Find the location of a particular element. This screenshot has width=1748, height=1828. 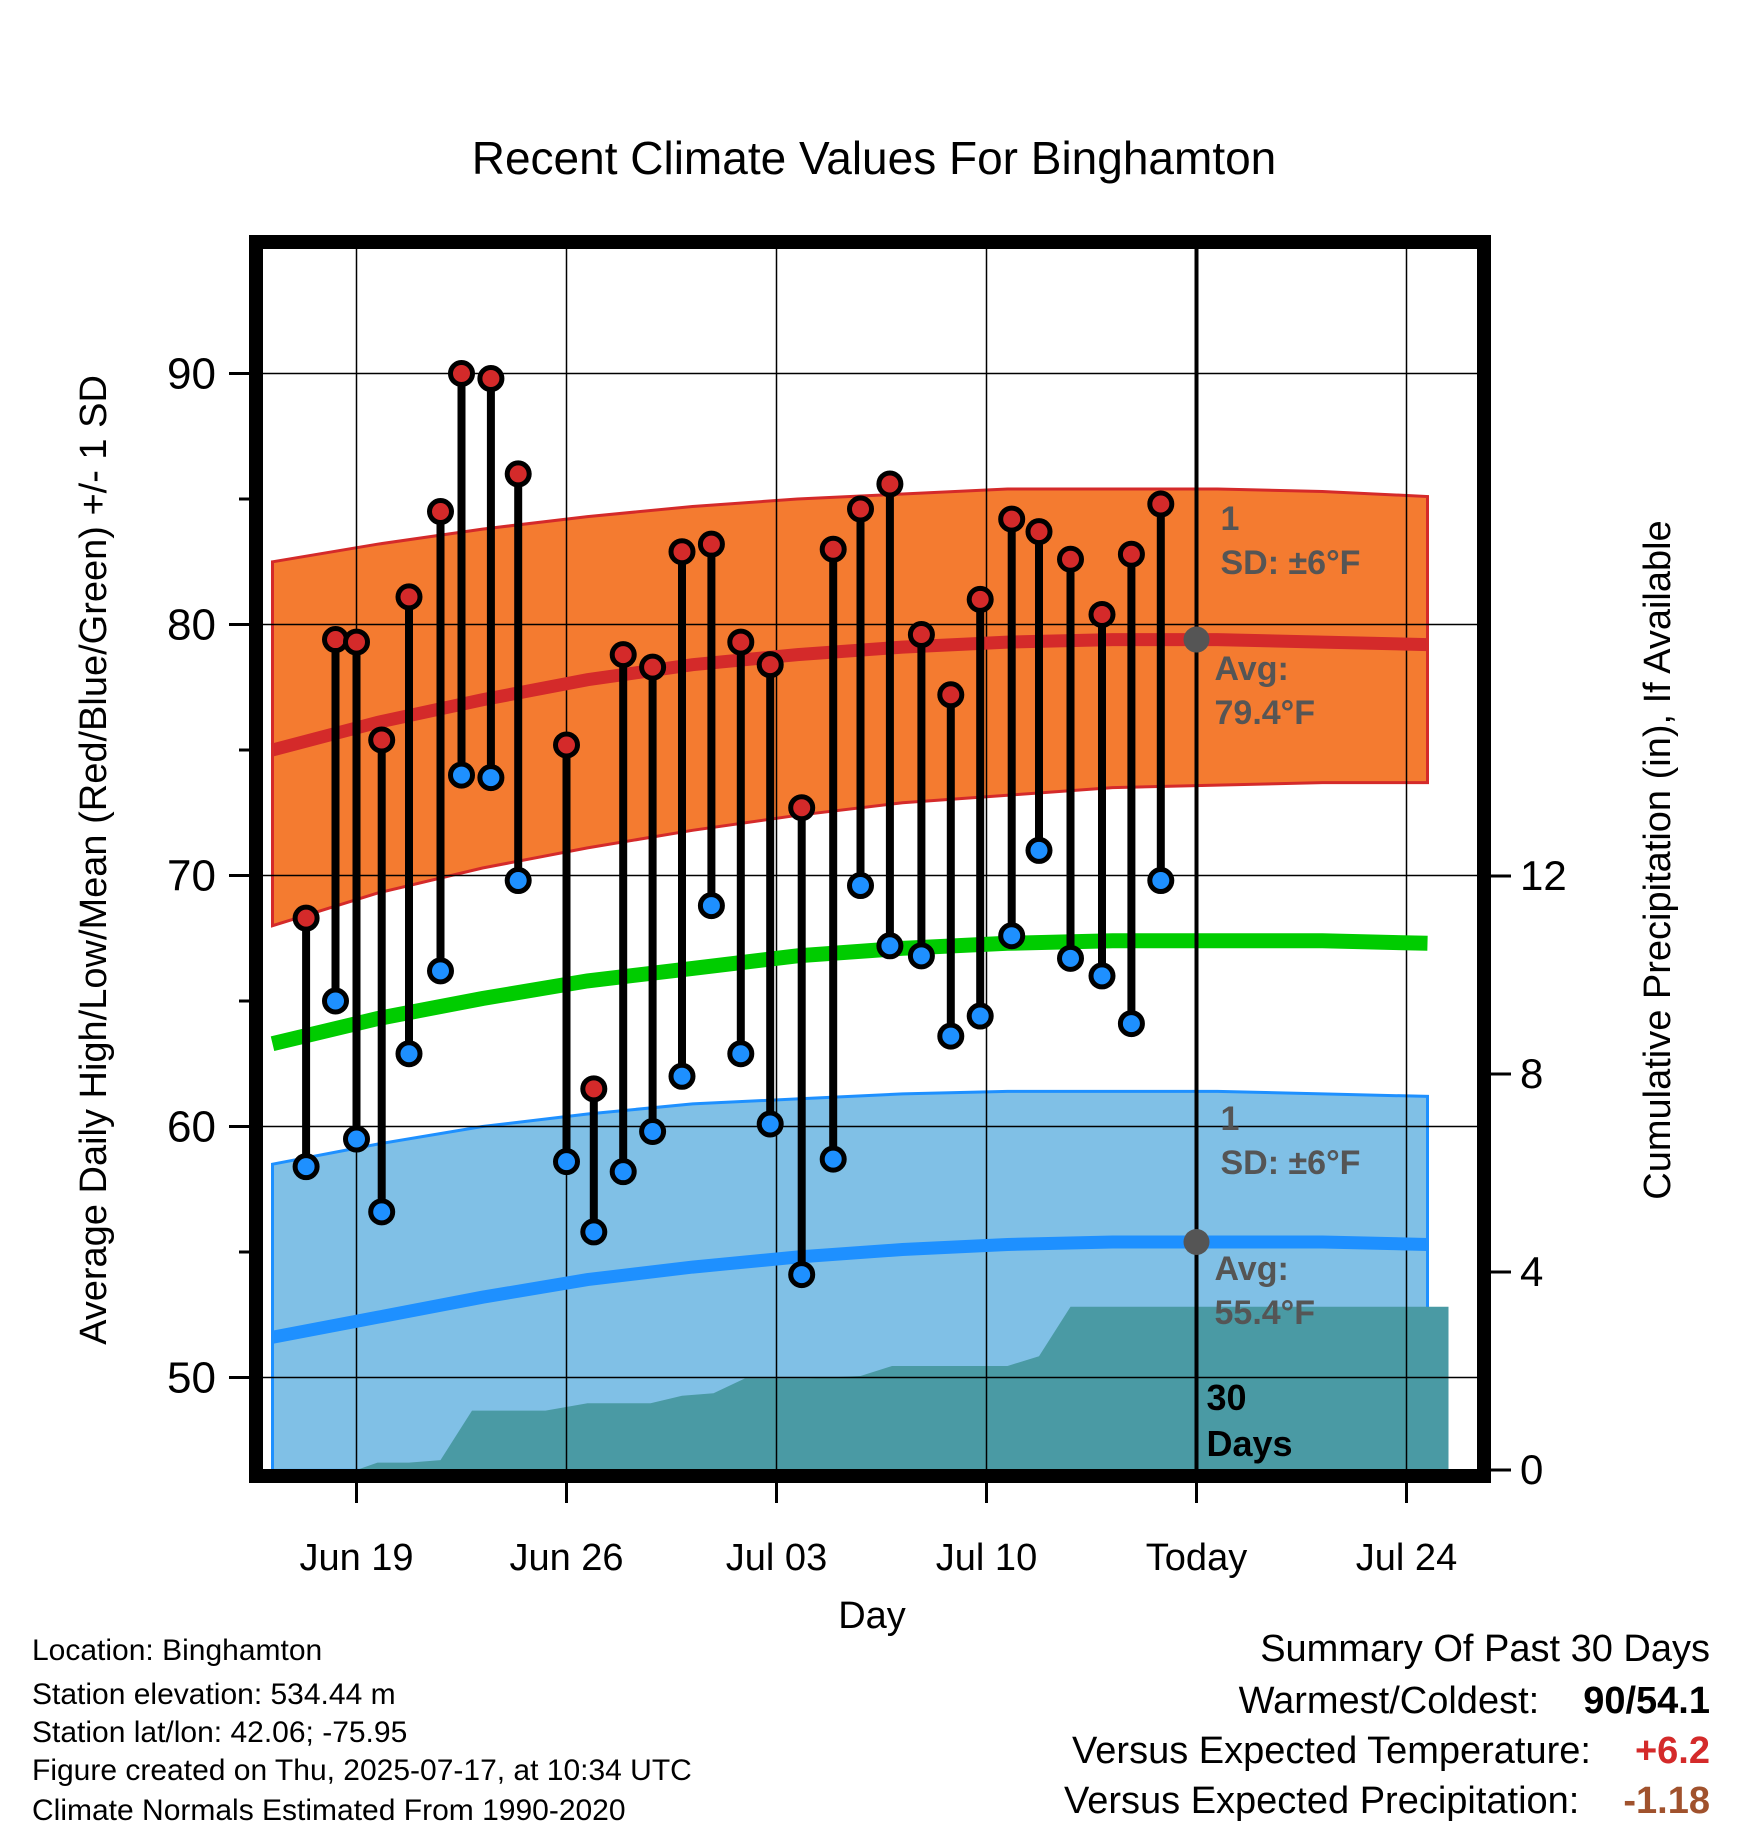

y-tick-label: 70 is located at coordinates (191, 876).